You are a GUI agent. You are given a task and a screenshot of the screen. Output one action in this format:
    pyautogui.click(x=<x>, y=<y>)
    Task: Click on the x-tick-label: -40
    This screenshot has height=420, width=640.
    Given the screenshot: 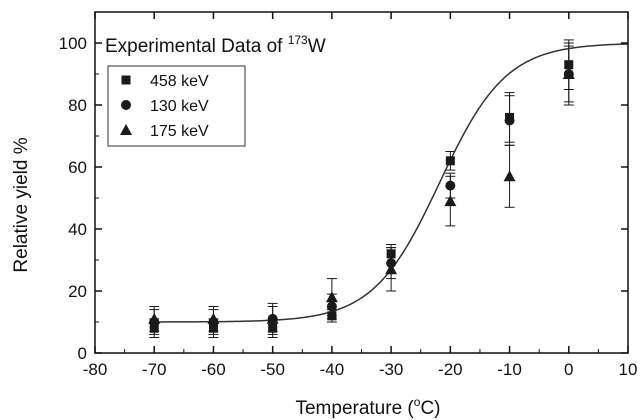 What is the action you would take?
    pyautogui.click(x=332, y=369)
    